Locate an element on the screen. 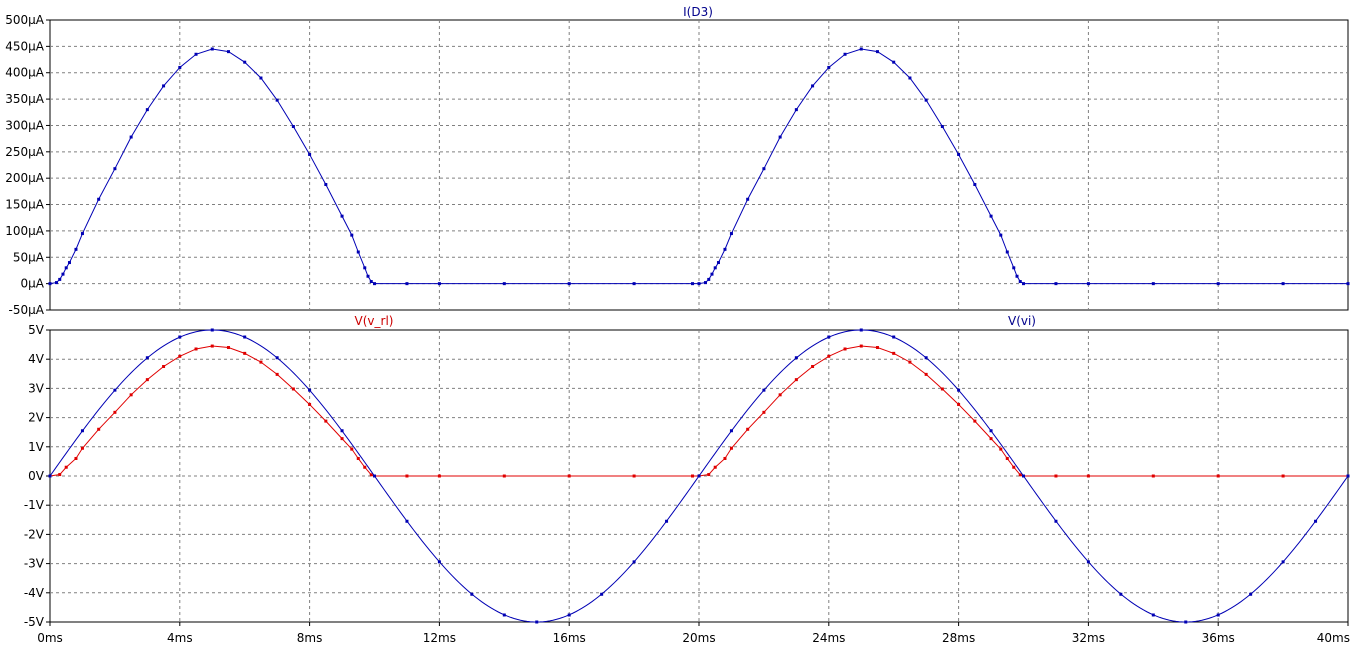 The image size is (1366, 658). current-trace-title: I(D3) is located at coordinates (698, 12).